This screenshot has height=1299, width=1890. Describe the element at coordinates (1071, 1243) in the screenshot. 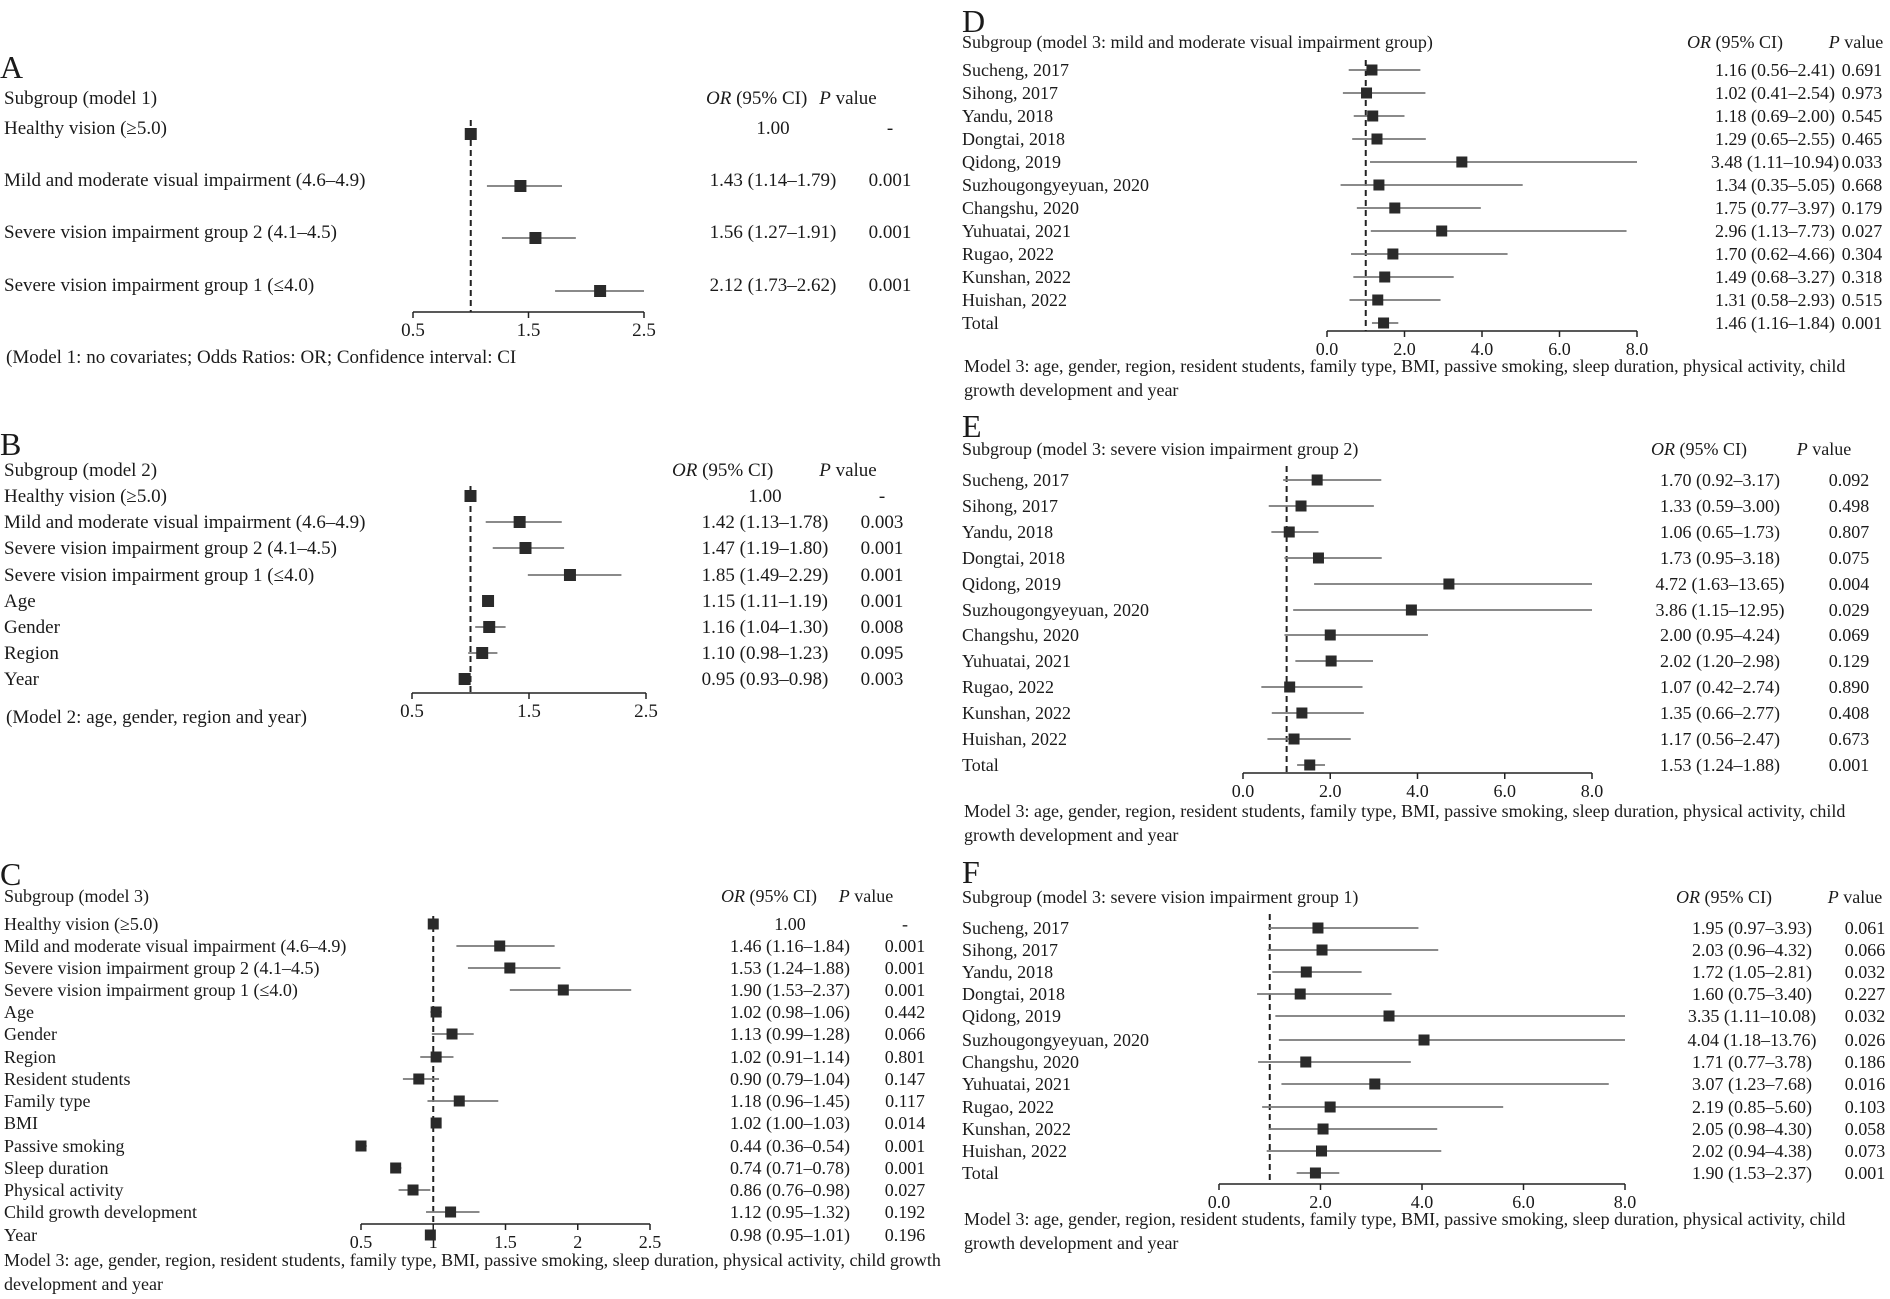

I see `footnote: growth development and year` at that location.